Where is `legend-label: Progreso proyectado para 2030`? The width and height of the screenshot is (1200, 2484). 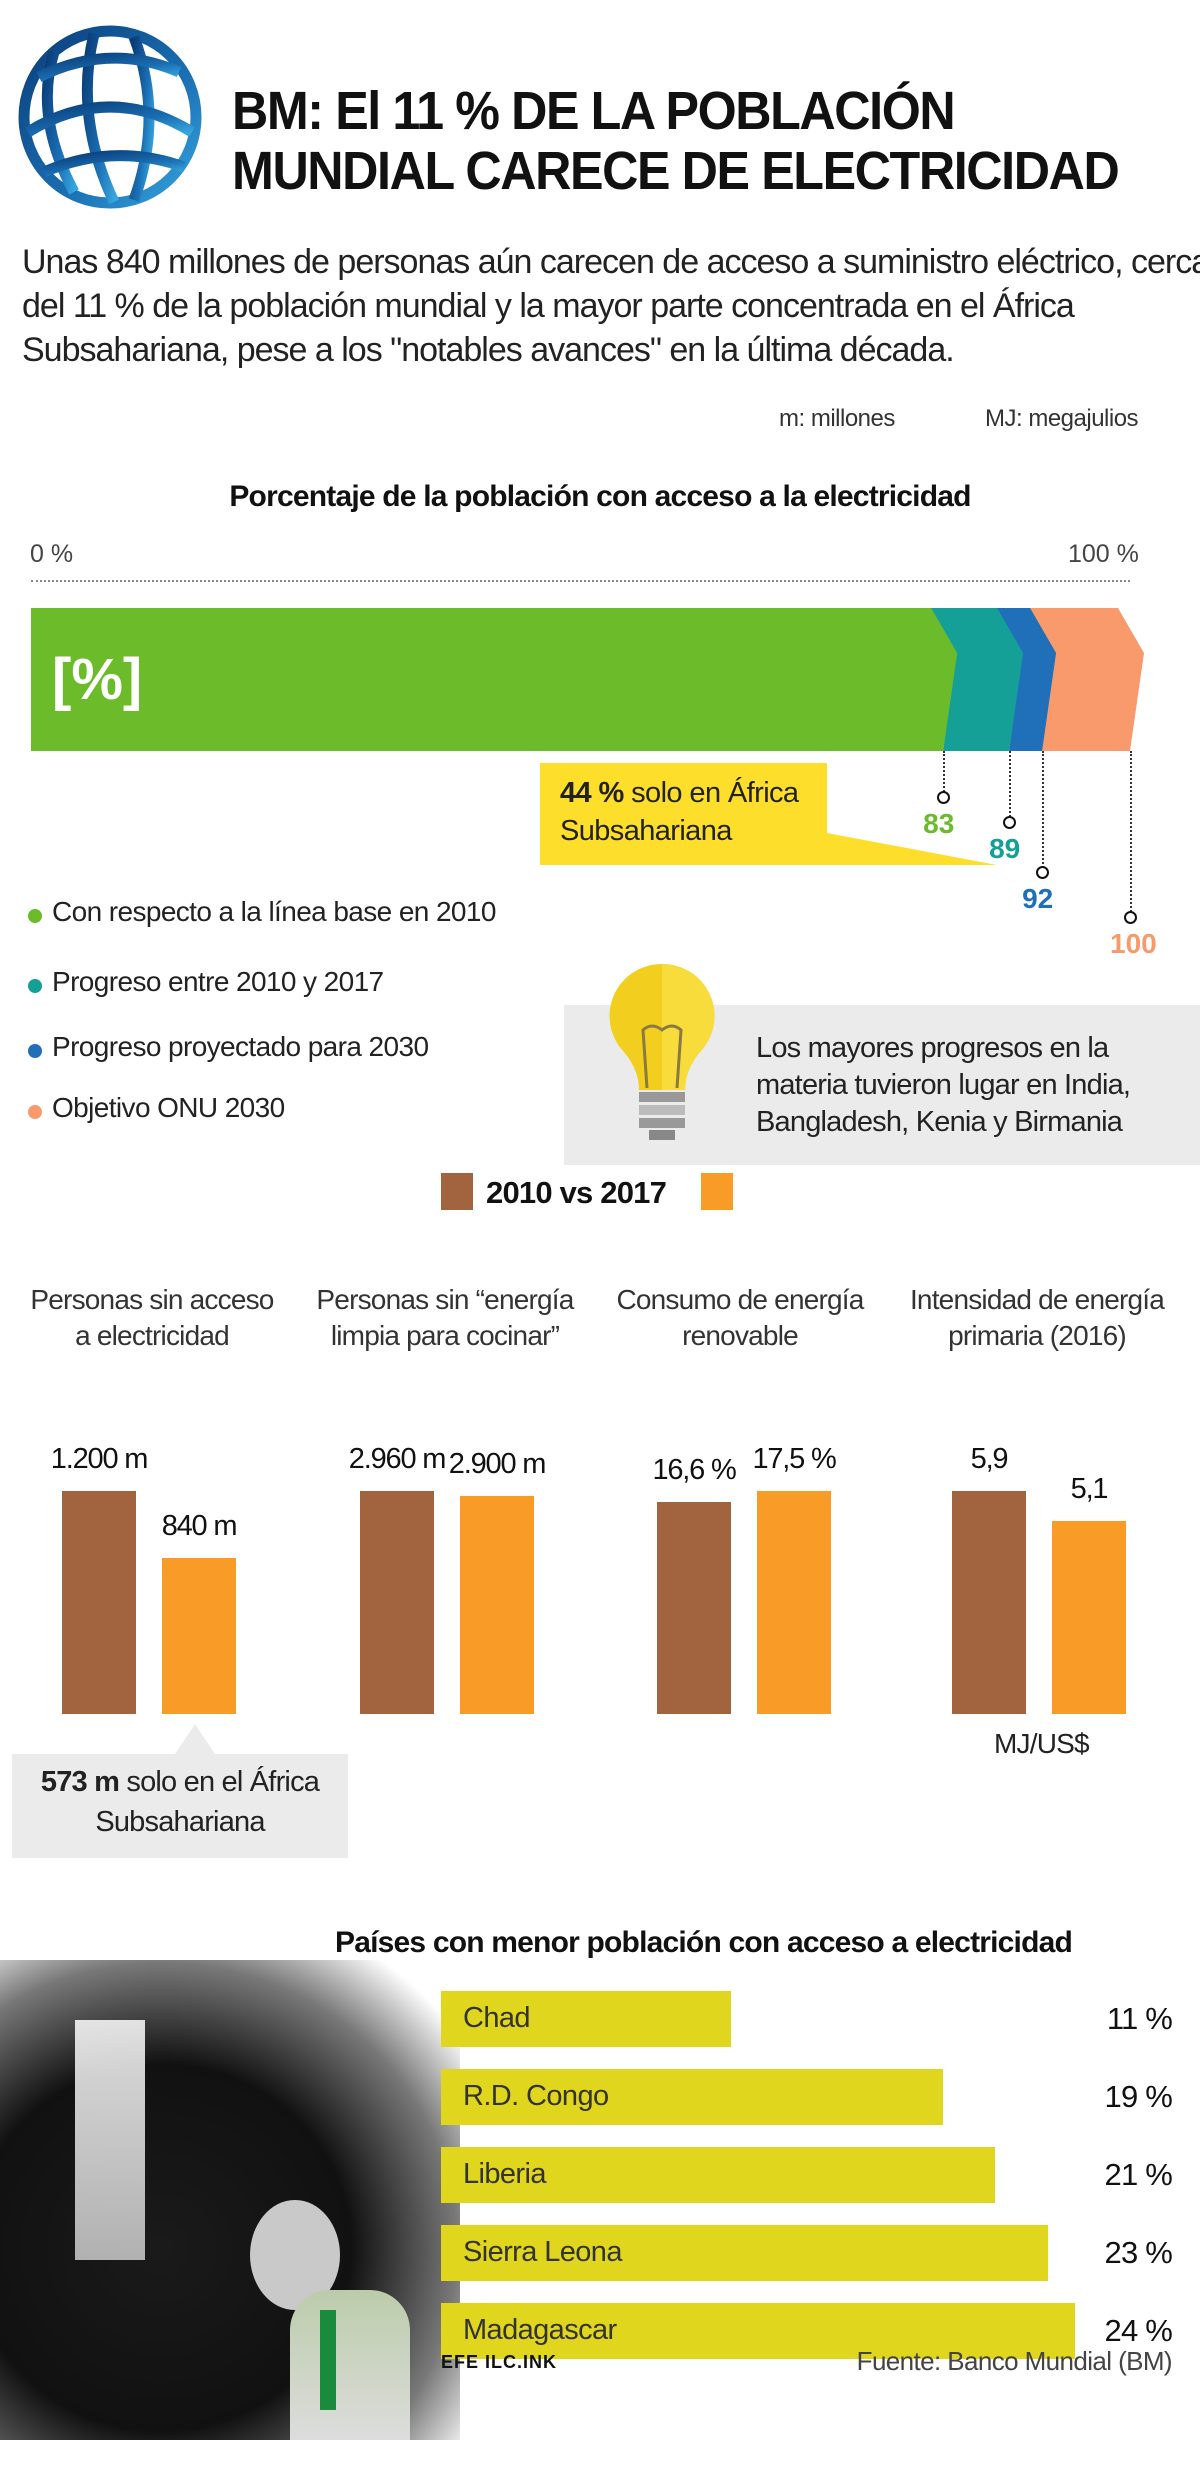
legend-label: Progreso proyectado para 2030 is located at coordinates (240, 1046).